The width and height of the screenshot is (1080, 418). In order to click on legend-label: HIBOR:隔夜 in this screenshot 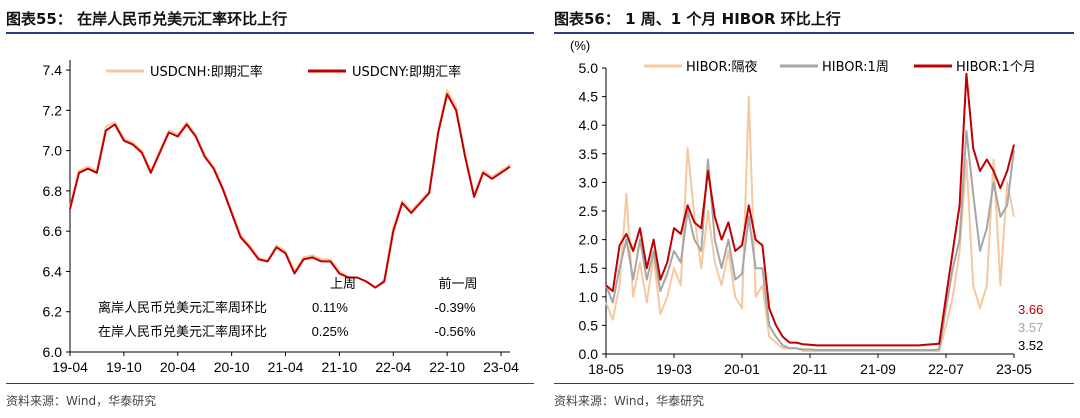, I will do `click(722, 67)`.